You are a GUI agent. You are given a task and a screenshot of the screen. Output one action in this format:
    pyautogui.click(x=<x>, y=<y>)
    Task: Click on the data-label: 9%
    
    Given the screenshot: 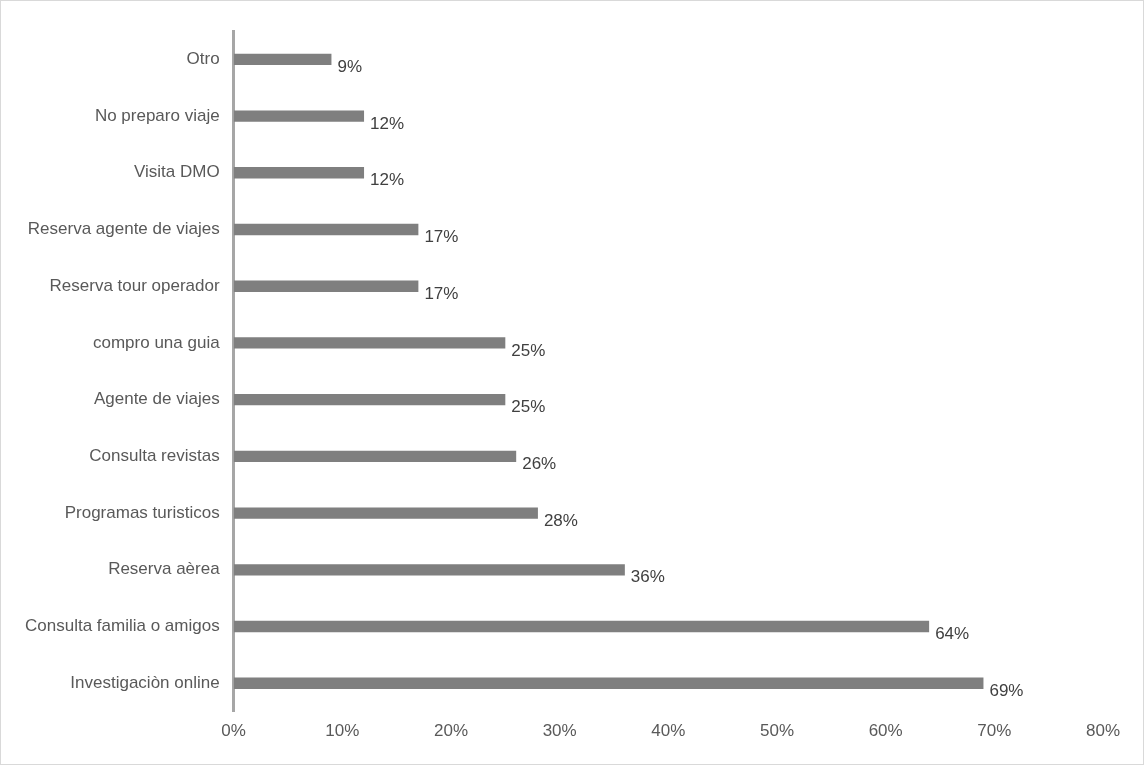 What is the action you would take?
    pyautogui.click(x=350, y=67)
    